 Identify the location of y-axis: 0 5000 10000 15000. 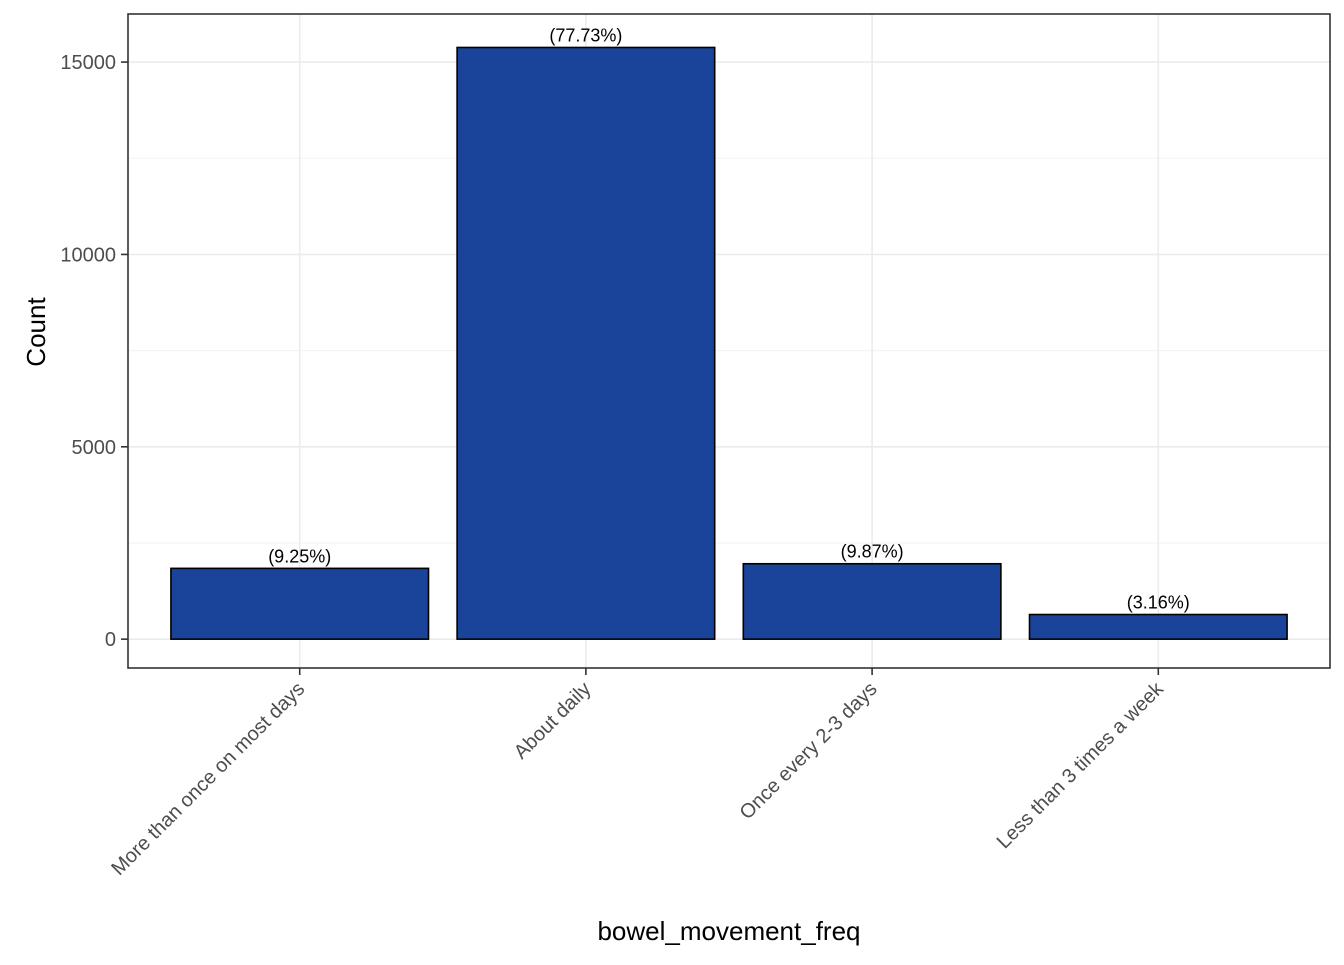
(94, 351).